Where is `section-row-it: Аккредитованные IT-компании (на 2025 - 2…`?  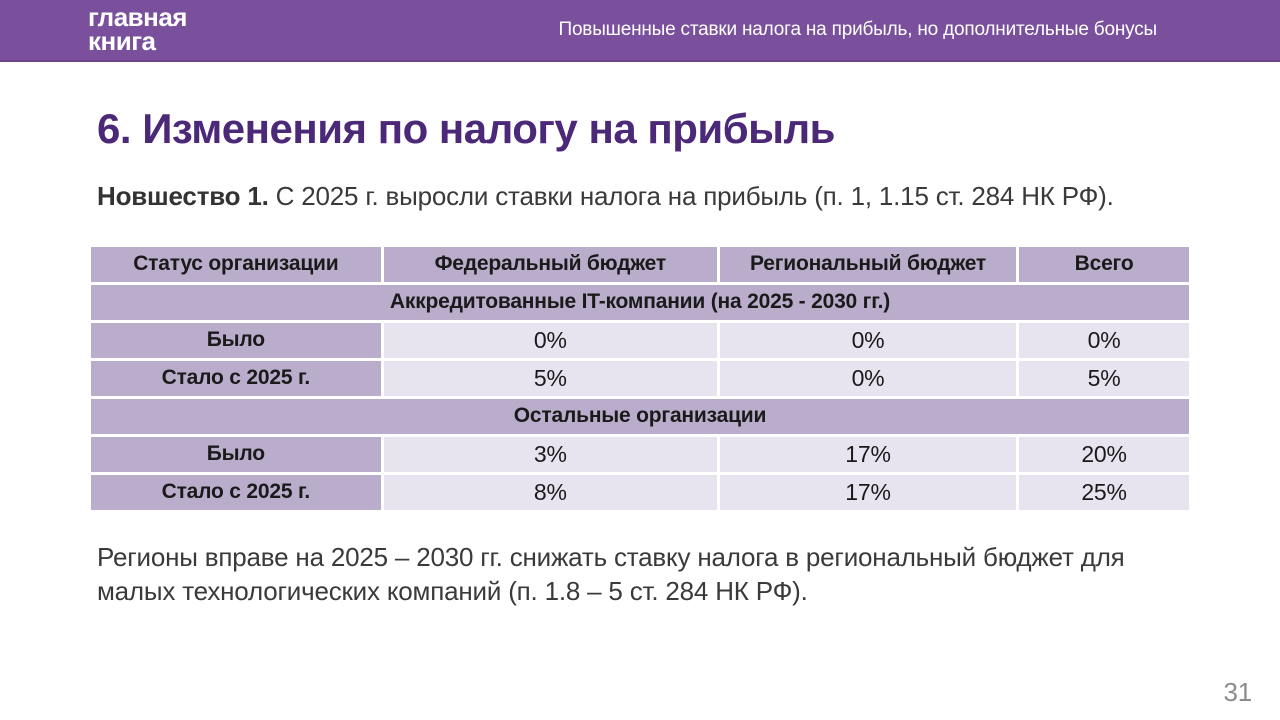 section-row-it: Аккредитованные IT-компании (на 2025 - 2… is located at coordinates (640, 302).